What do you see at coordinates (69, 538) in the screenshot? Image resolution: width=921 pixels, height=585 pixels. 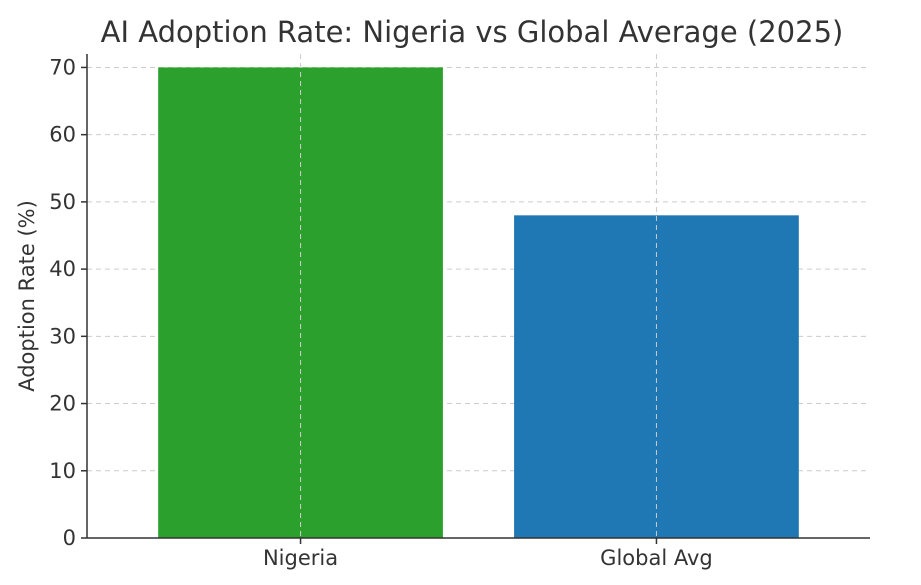 I see `y-tick-label: 0` at bounding box center [69, 538].